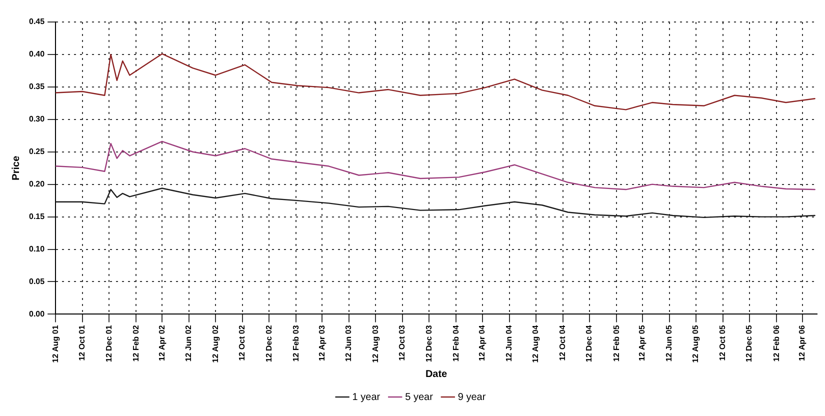 This screenshot has width=825, height=416. I want to click on x-tick-label: 12 Feb 04, so click(455, 343).